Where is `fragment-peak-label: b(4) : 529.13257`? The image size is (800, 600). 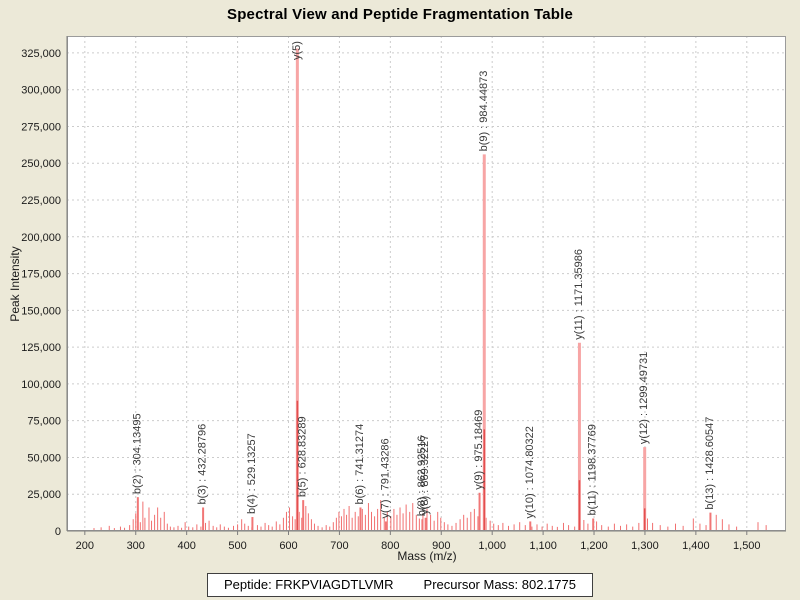
fragment-peak-label: b(4) : 529.13257 is located at coordinates (252, 473).